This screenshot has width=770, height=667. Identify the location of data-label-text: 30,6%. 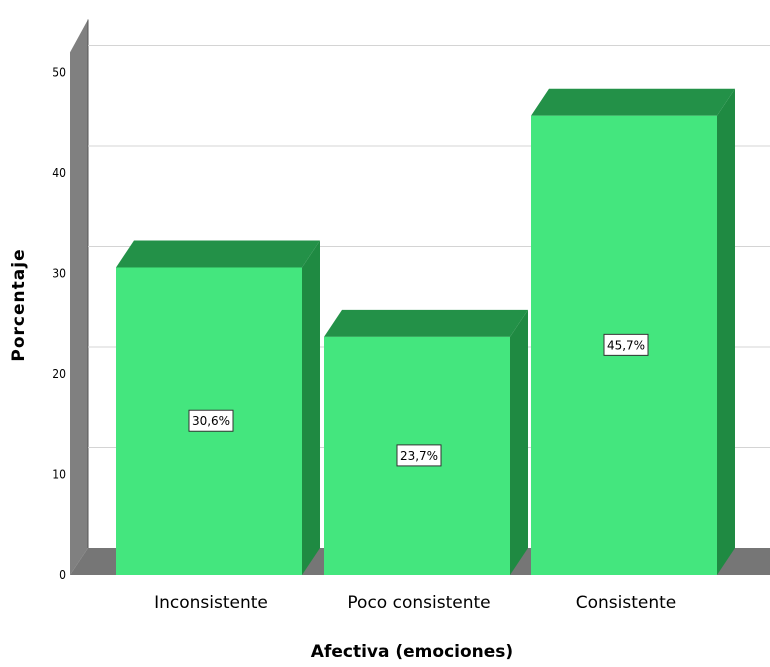
(211, 421).